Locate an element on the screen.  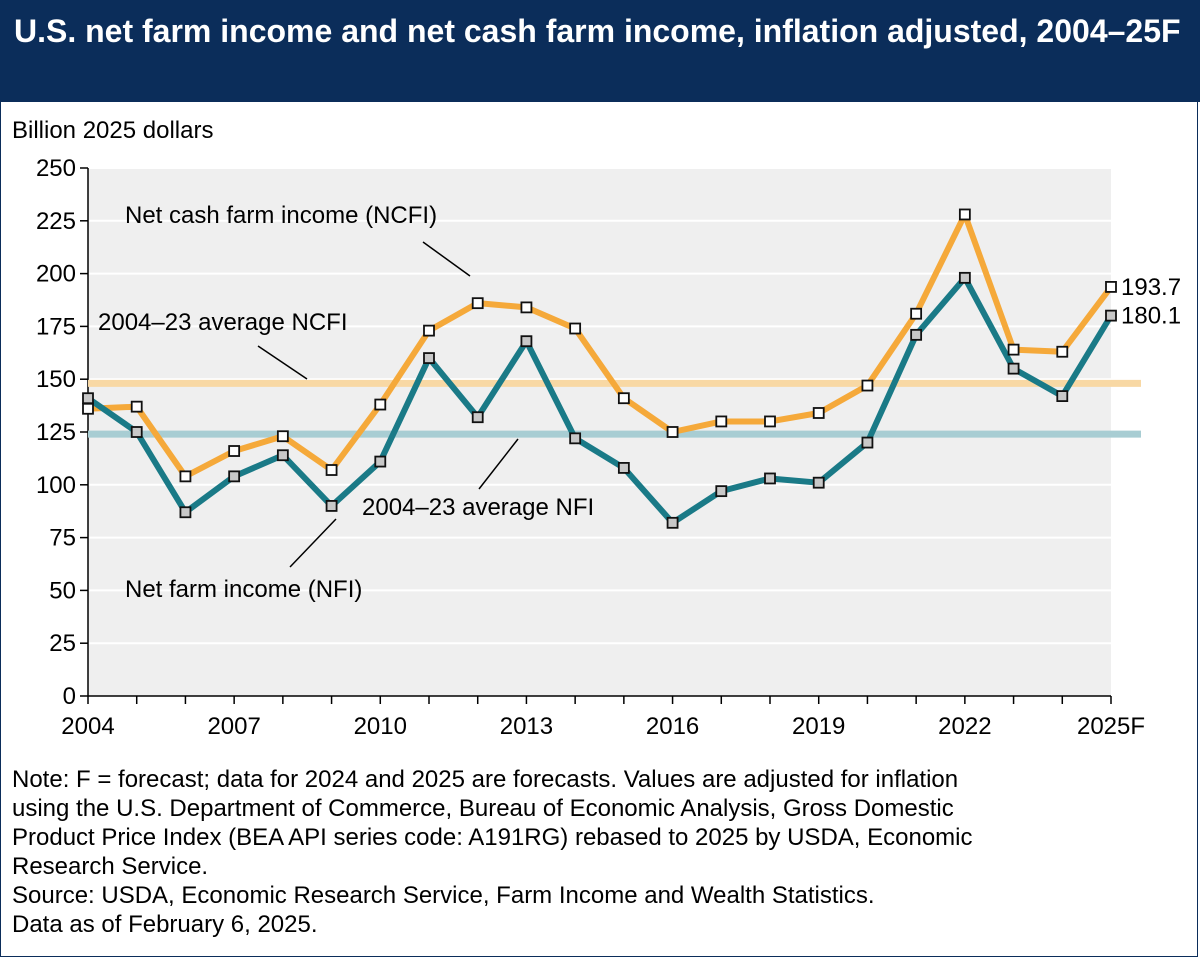
x-tick-label: 2013 is located at coordinates (526, 726).